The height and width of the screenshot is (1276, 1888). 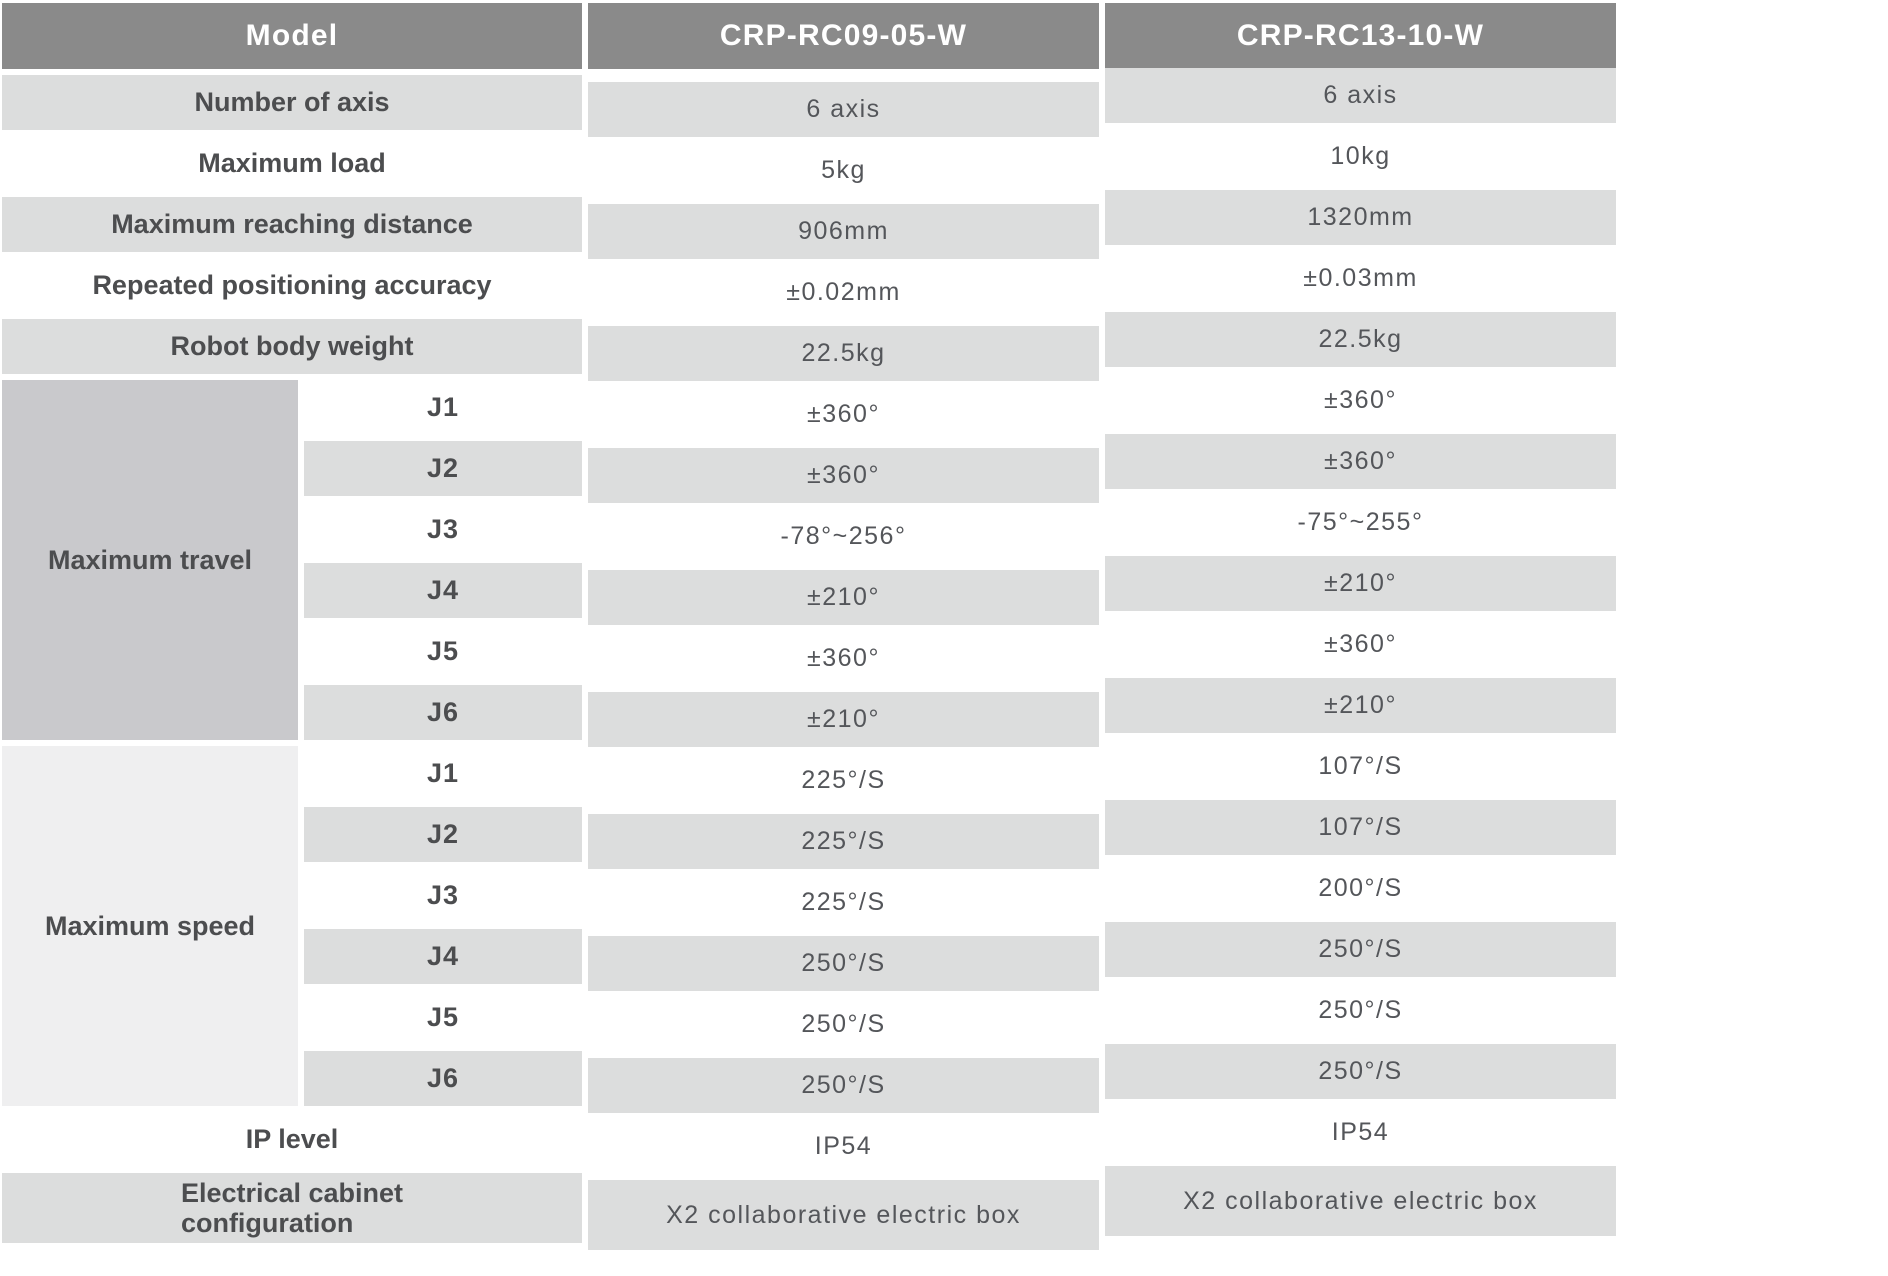 What do you see at coordinates (443, 834) in the screenshot?
I see `speed-joint-j2: J2` at bounding box center [443, 834].